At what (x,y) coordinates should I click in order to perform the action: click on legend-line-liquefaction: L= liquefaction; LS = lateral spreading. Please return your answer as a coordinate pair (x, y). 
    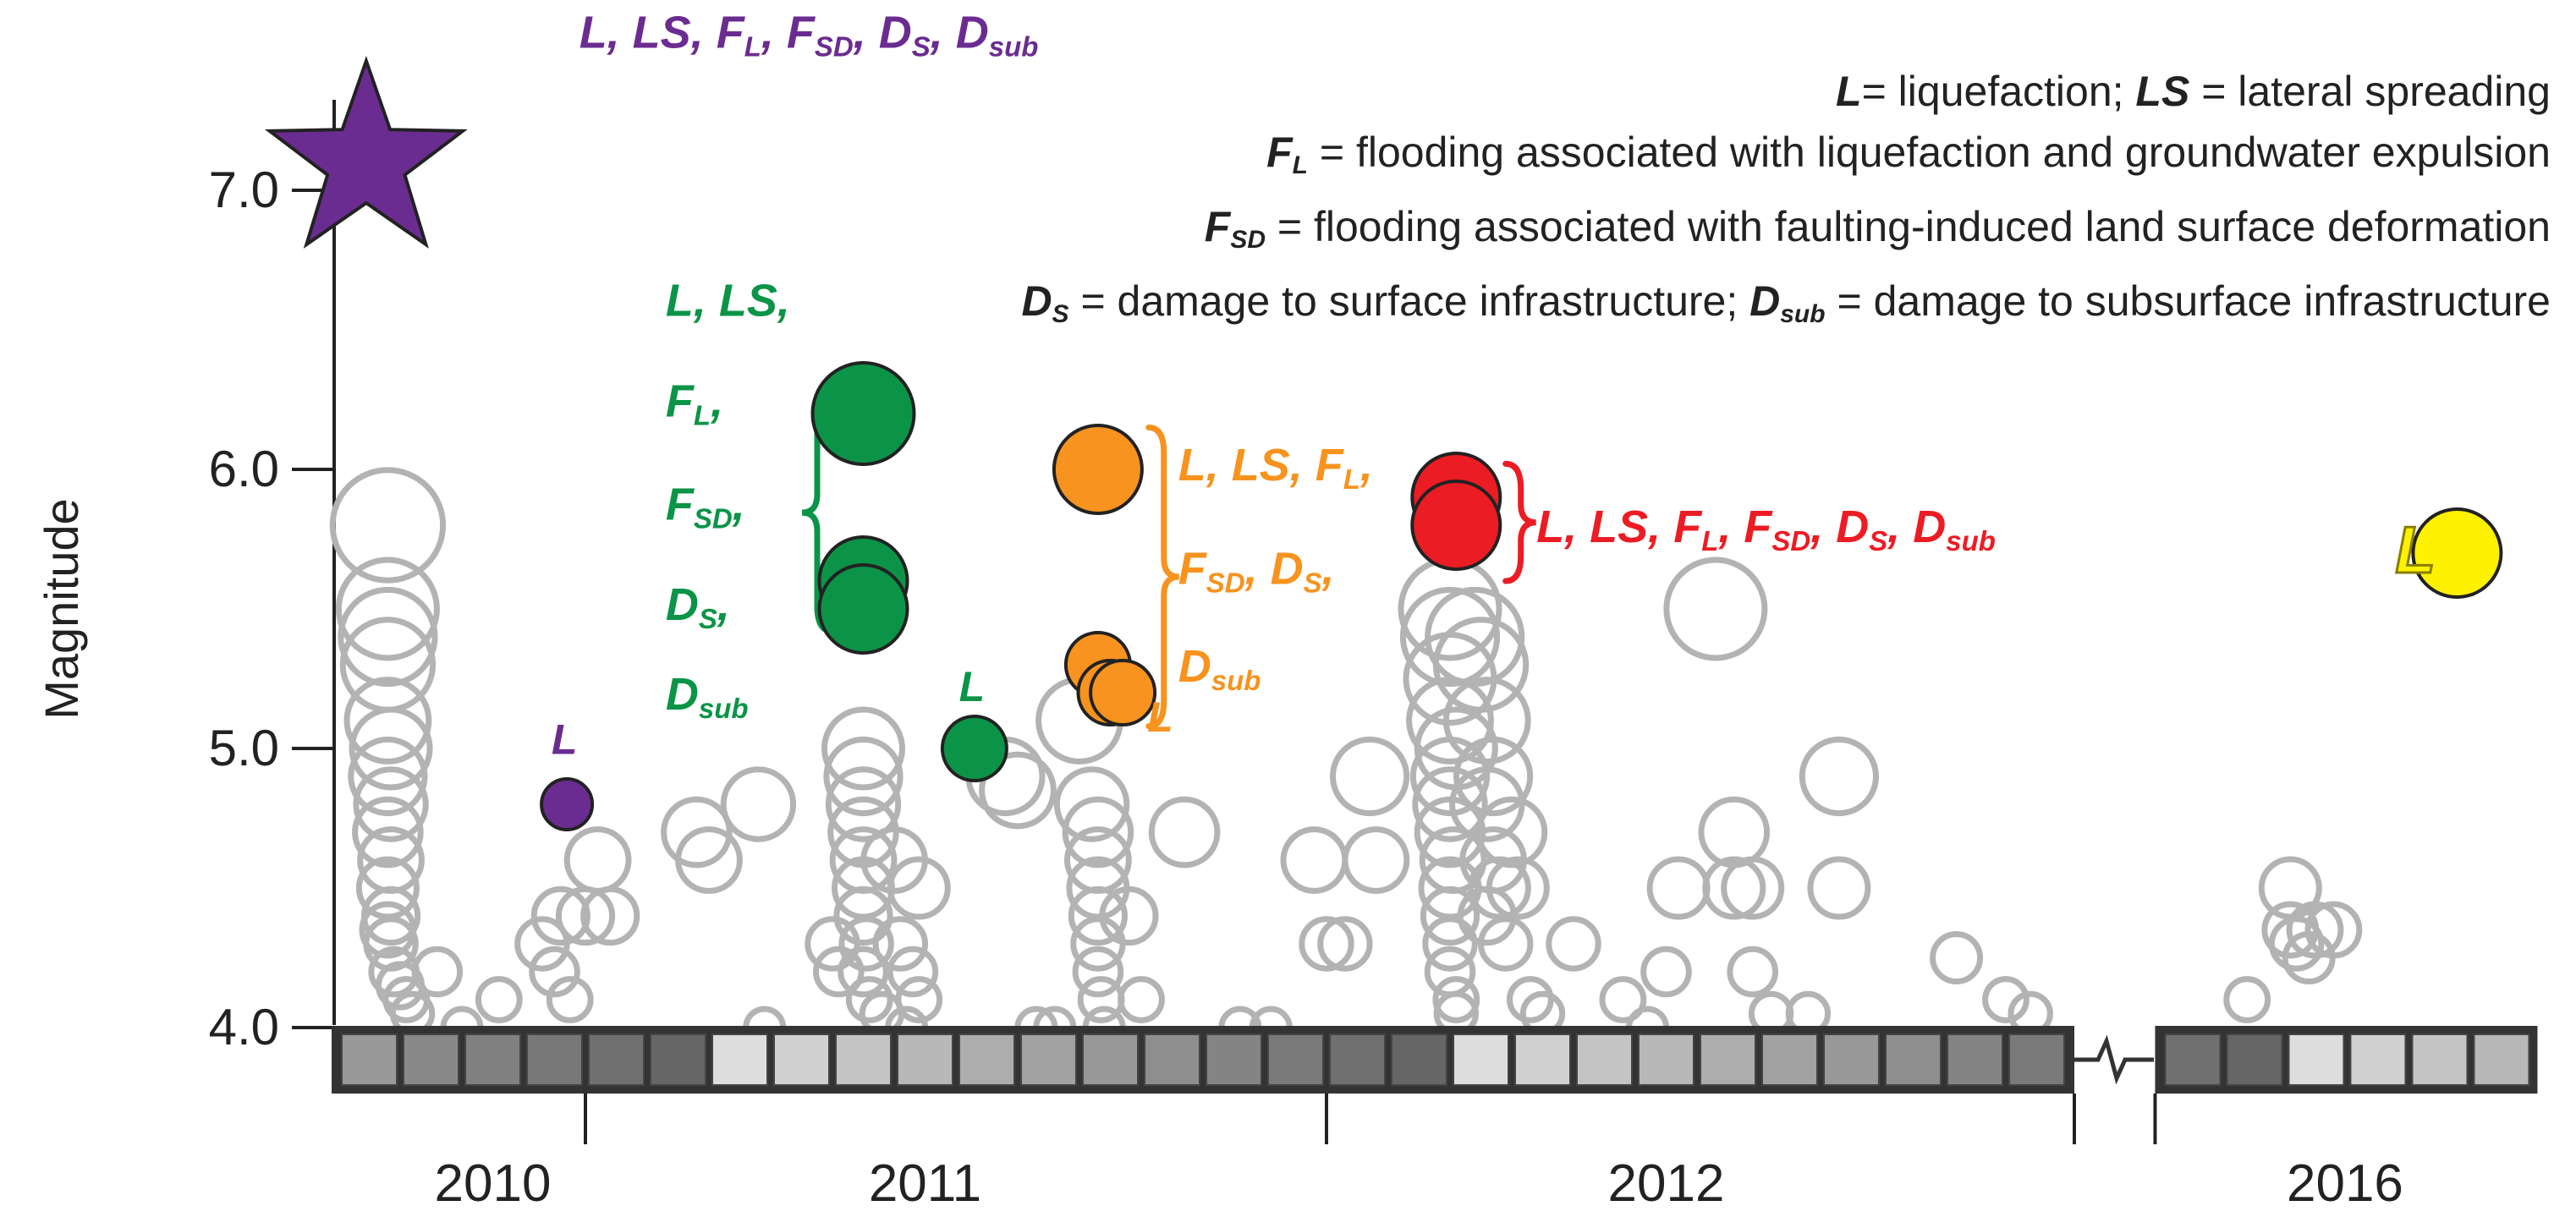
    Looking at the image, I should click on (2194, 91).